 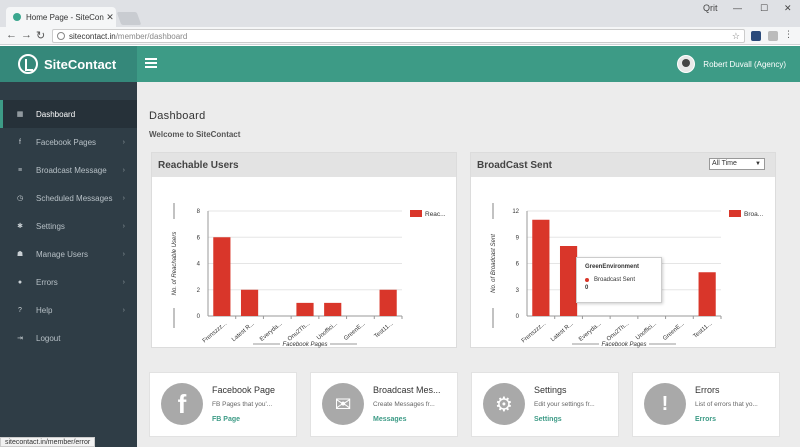 What do you see at coordinates (518, 291) in the screenshot?
I see `y-tick-label: 3` at bounding box center [518, 291].